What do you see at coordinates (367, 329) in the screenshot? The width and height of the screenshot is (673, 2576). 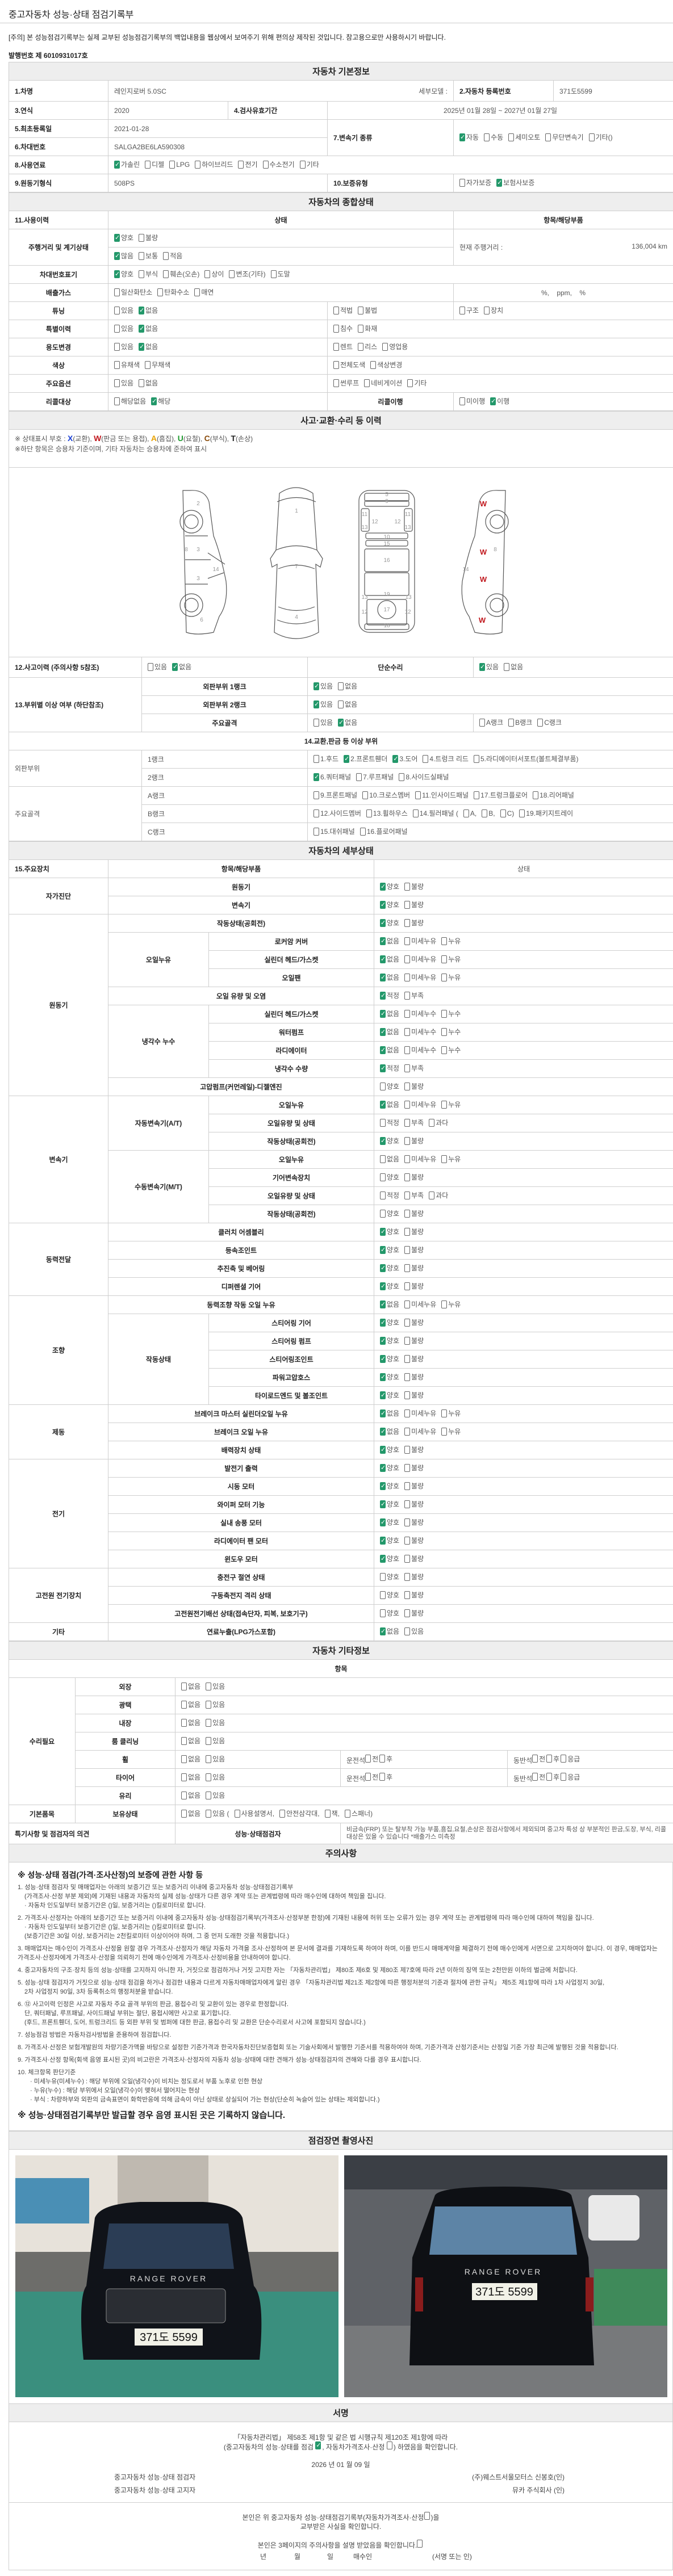 I see `checkbox-option: 화재` at bounding box center [367, 329].